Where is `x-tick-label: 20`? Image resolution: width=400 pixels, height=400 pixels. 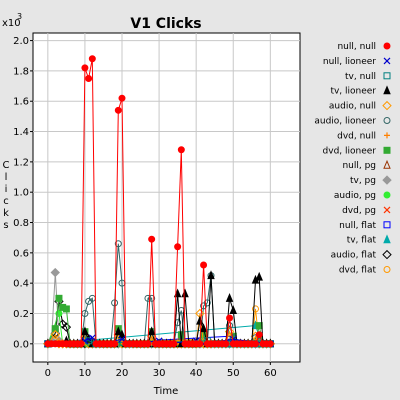
x-tick-label: 20 is located at coordinates (122, 373).